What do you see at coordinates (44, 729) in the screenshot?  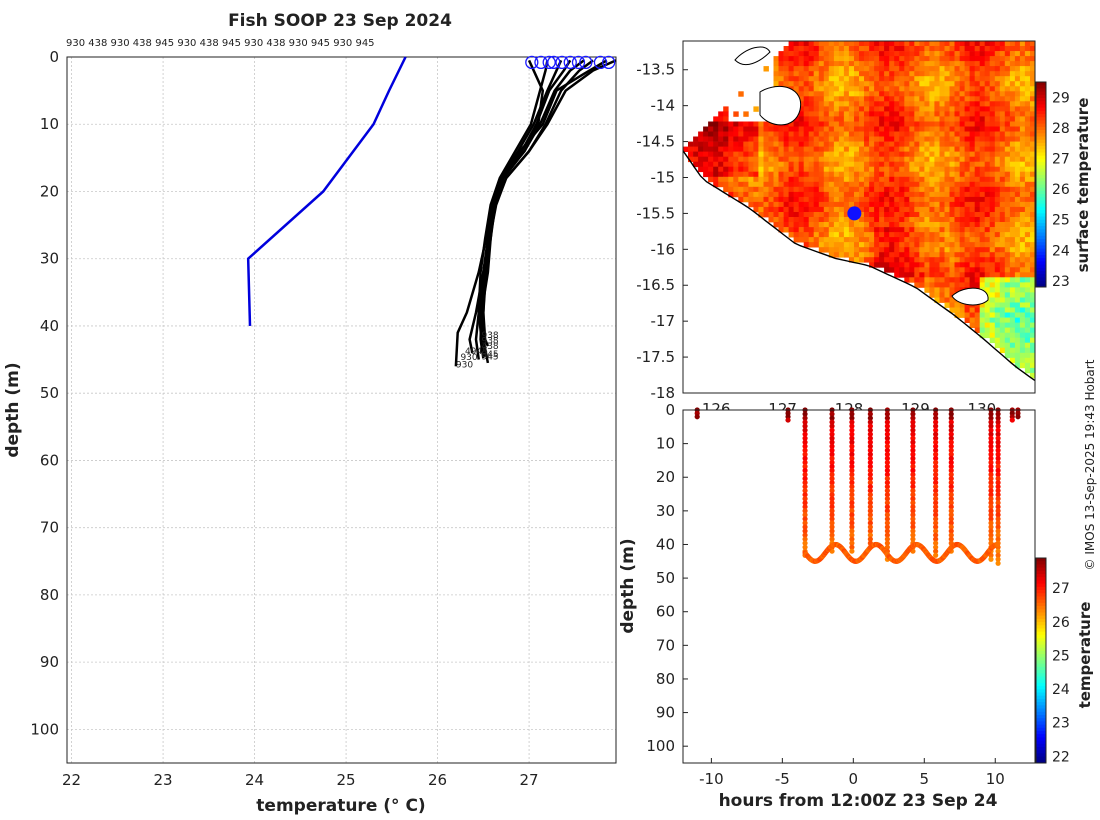 I see `left-y-tick-label: 100` at bounding box center [44, 729].